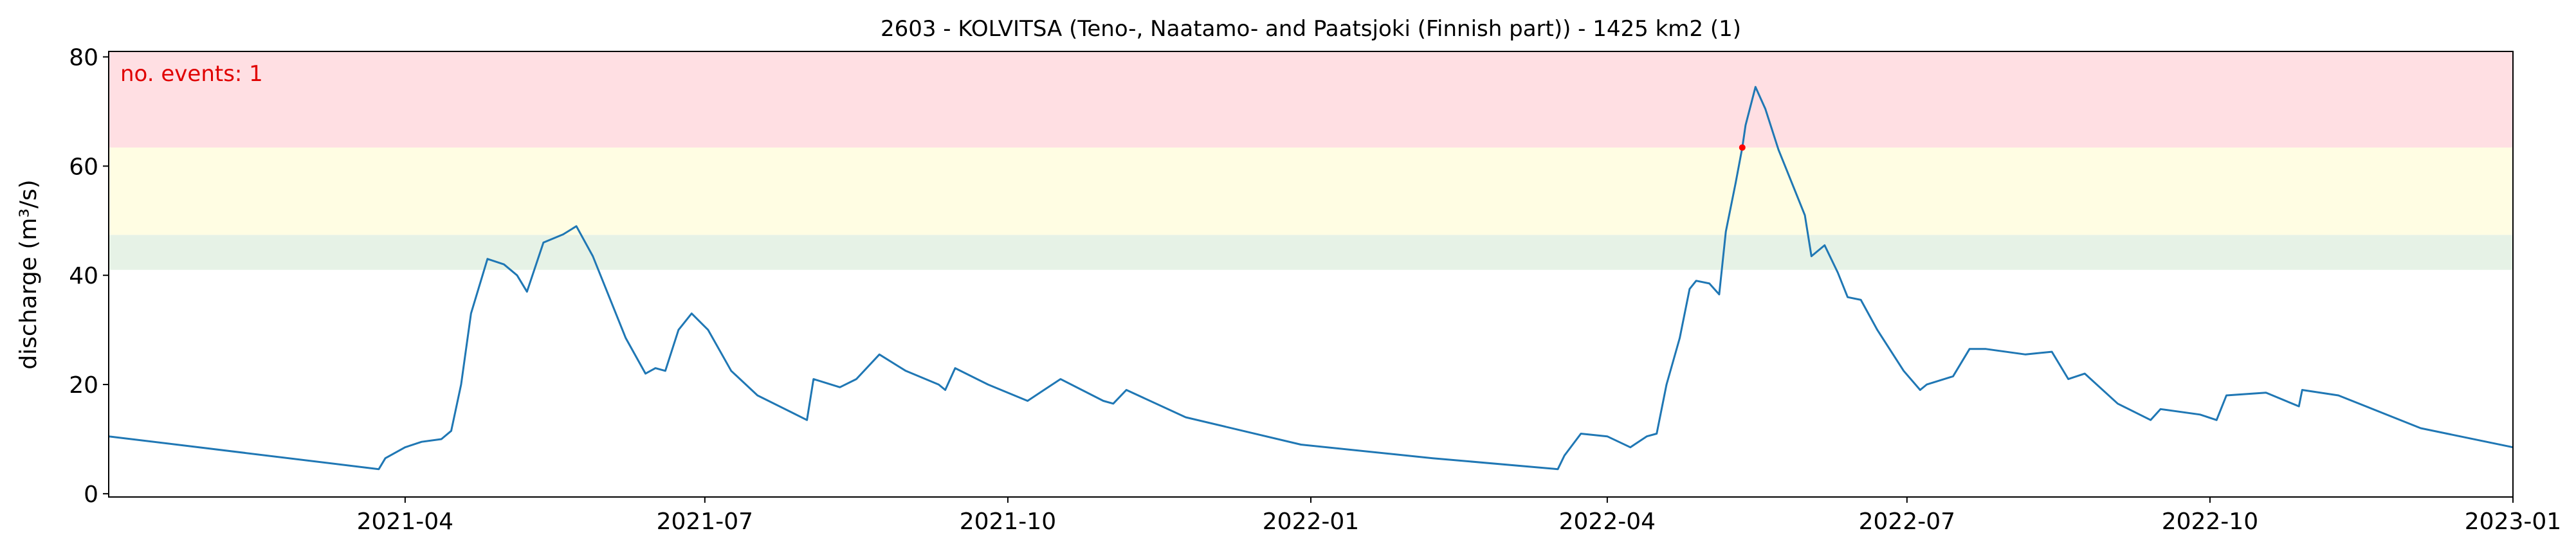 This screenshot has width=2576, height=560. I want to click on x-tick-label: 2022-01, so click(1311, 522).